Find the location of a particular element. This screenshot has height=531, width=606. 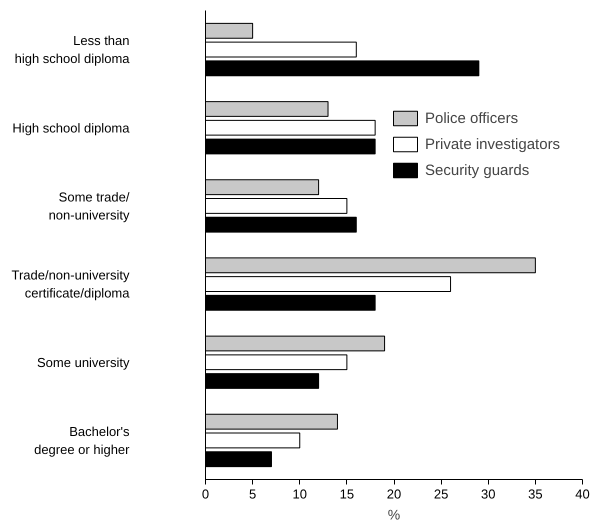

y-tick-label: Bachelor's degree or higher is located at coordinates (82, 440).